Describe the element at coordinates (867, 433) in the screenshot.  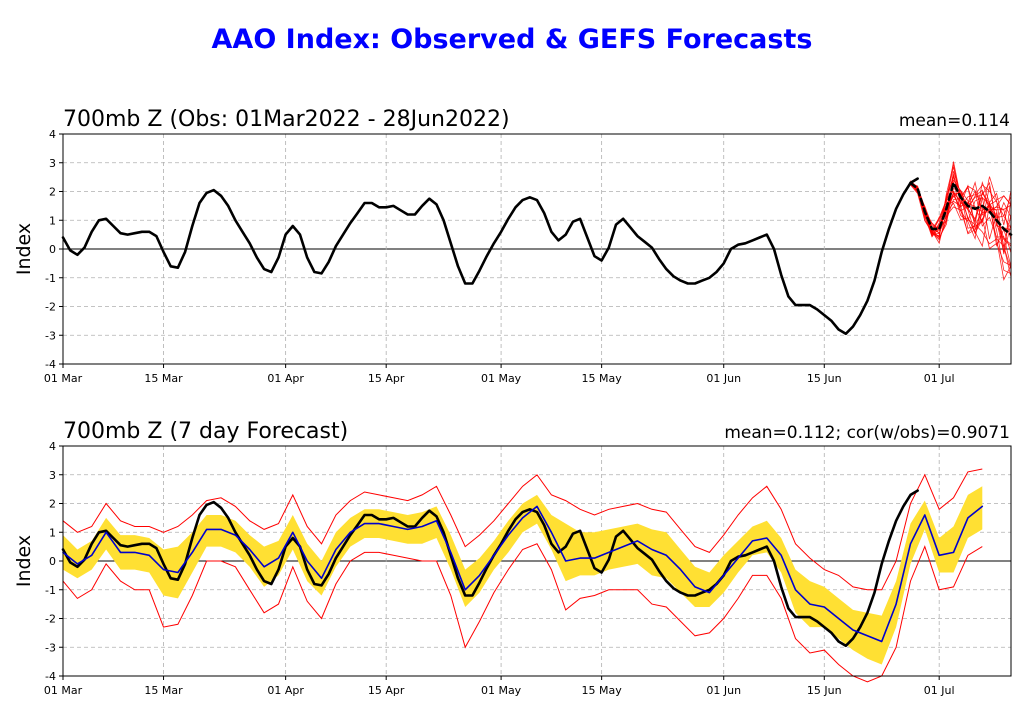
I see `panel-mean-forecast: mean=0.112; cor(w/obs)=0.9071` at that location.